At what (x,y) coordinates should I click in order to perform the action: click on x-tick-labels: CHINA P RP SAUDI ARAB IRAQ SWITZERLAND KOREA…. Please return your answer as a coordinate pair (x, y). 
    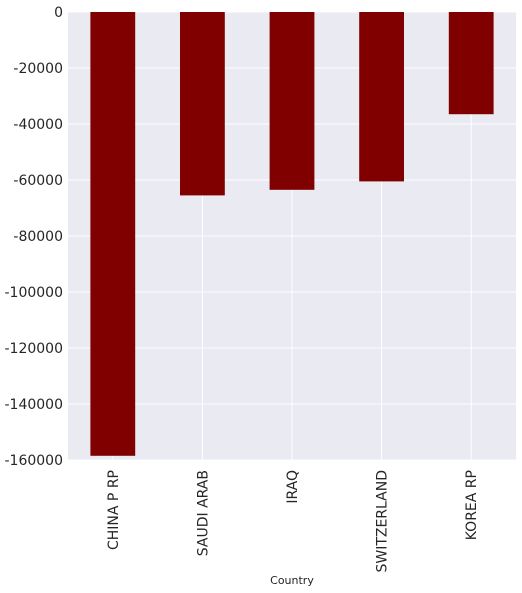
    Looking at the image, I should click on (293, 521).